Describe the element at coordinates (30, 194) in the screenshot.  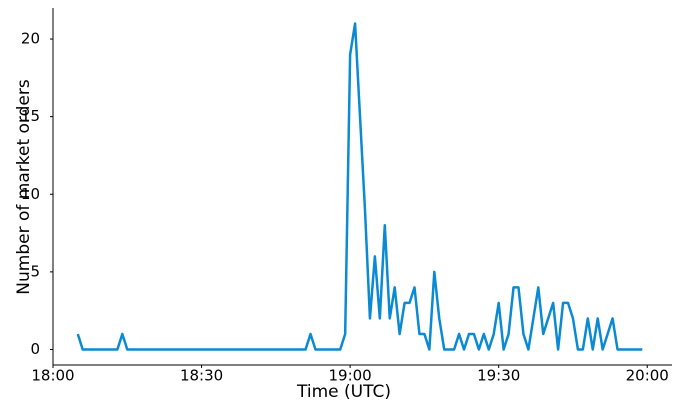
I see `y-tick-label: 10` at that location.